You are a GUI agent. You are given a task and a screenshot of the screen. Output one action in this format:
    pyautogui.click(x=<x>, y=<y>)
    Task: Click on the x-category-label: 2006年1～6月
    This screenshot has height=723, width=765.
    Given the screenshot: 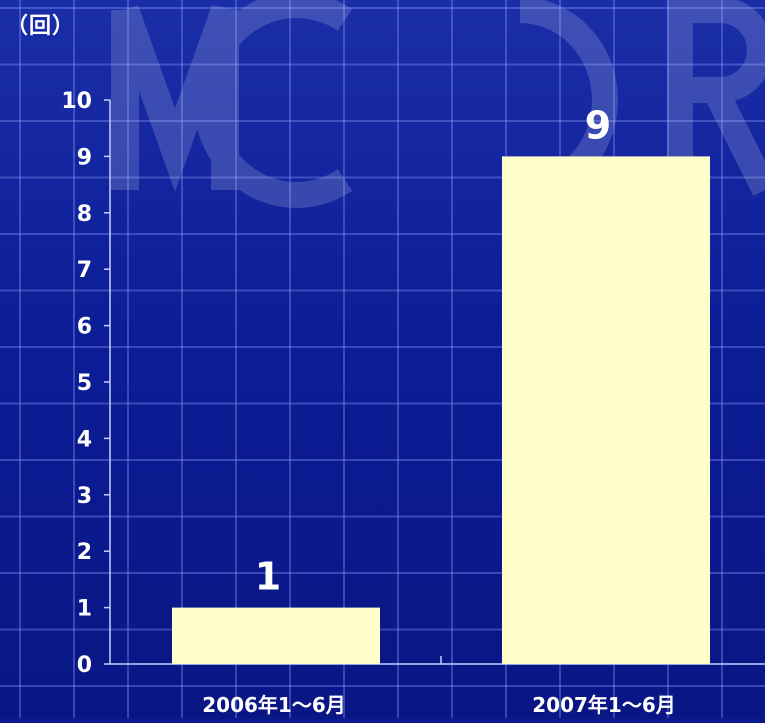 What is the action you would take?
    pyautogui.click(x=274, y=705)
    